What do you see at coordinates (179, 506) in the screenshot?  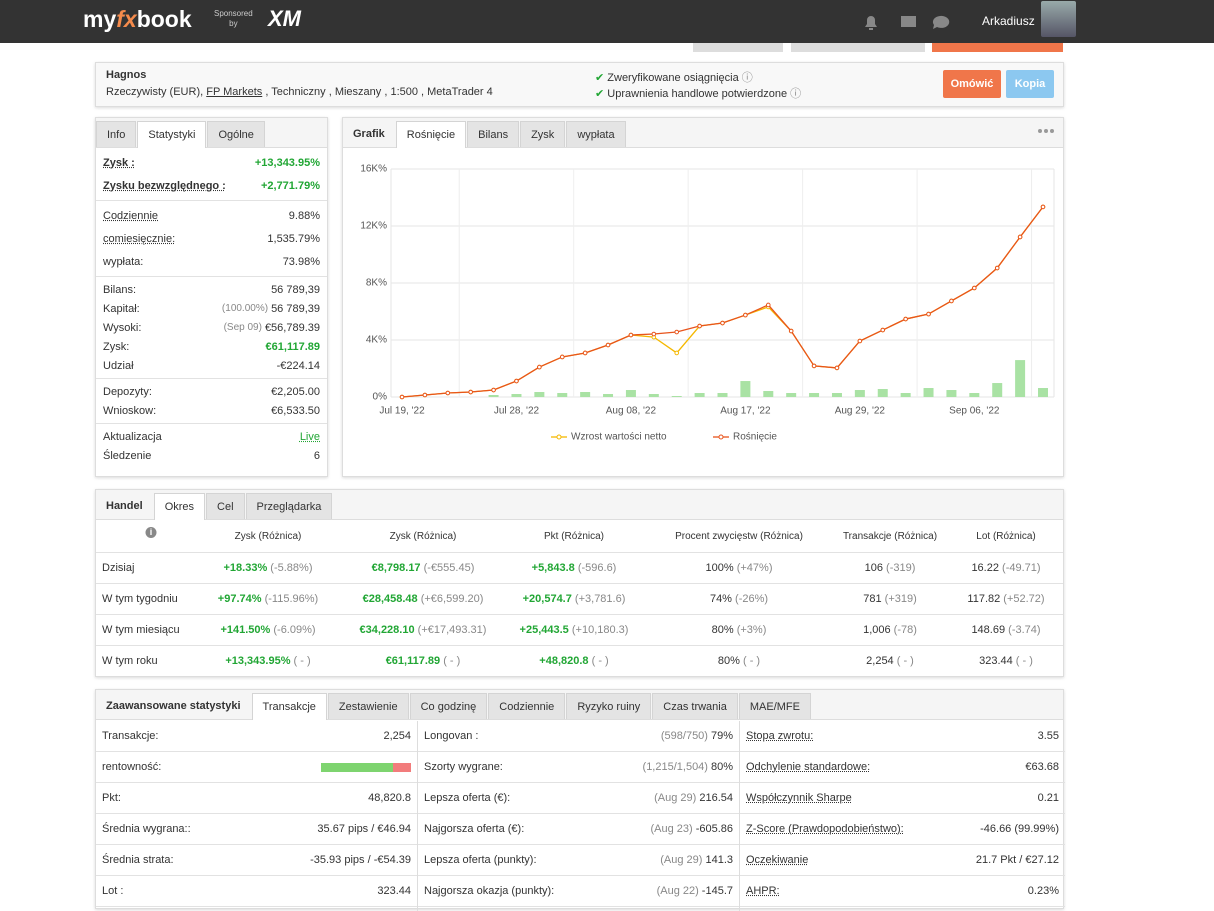 I see `tab: Okres` at bounding box center [179, 506].